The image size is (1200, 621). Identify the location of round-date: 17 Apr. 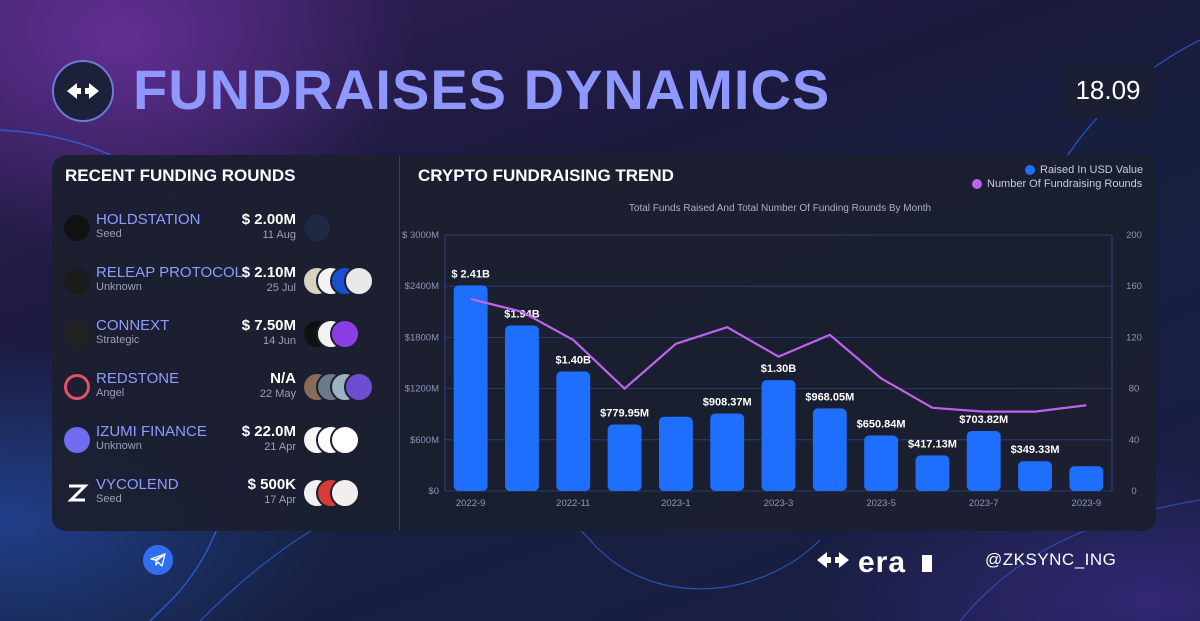
(280, 500).